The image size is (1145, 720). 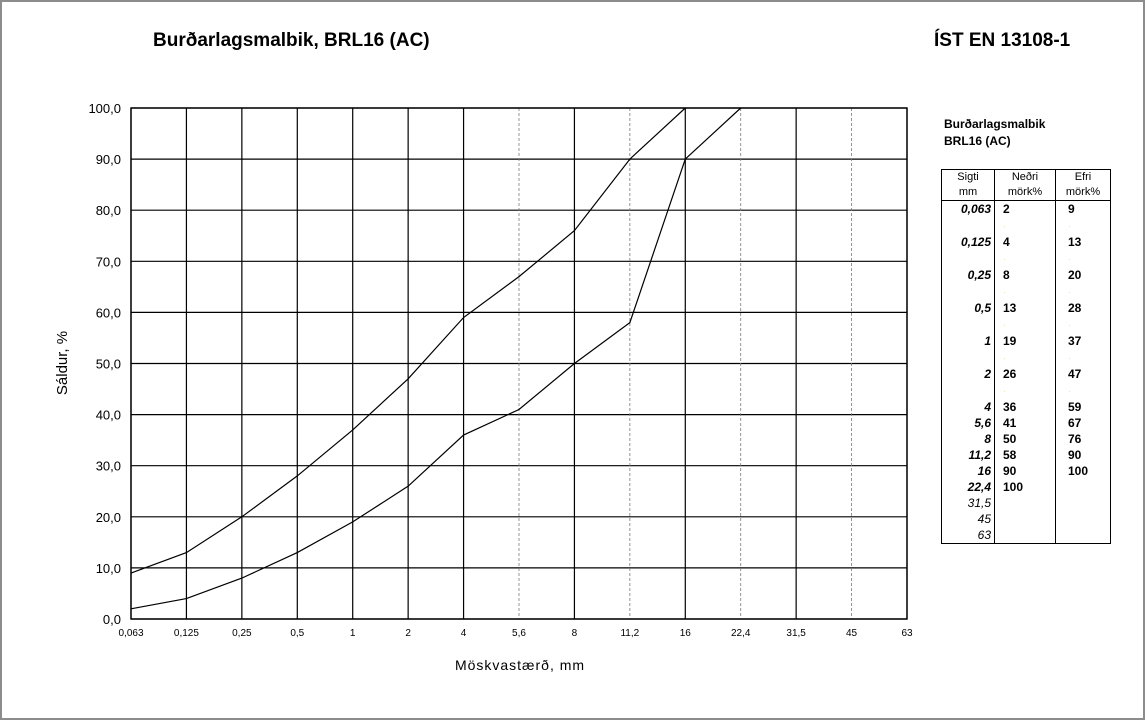 I want to click on upper-limit-cell: 90, so click(x=1083, y=455).